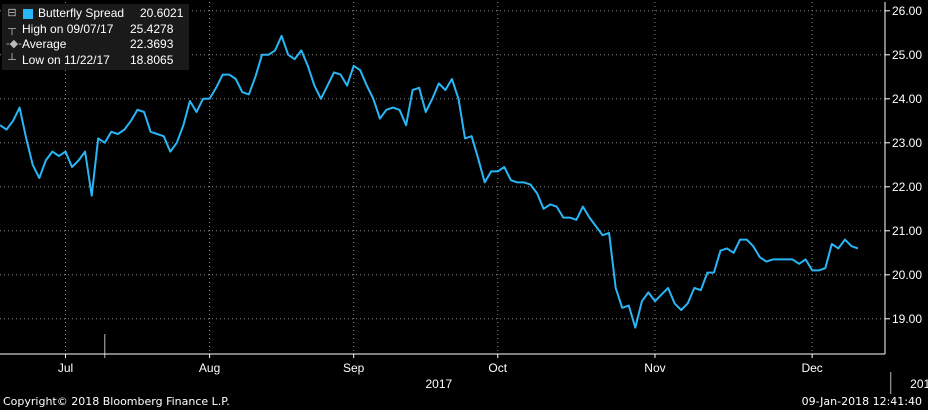 Image resolution: width=928 pixels, height=410 pixels. What do you see at coordinates (68, 28) in the screenshot?
I see `legend-high-label: High on 09/07/17` at bounding box center [68, 28].